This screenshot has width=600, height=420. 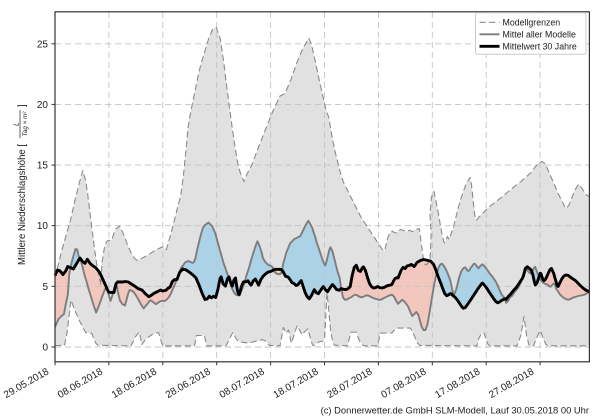 I want to click on svg-text: Tag × m², so click(x=25, y=124).